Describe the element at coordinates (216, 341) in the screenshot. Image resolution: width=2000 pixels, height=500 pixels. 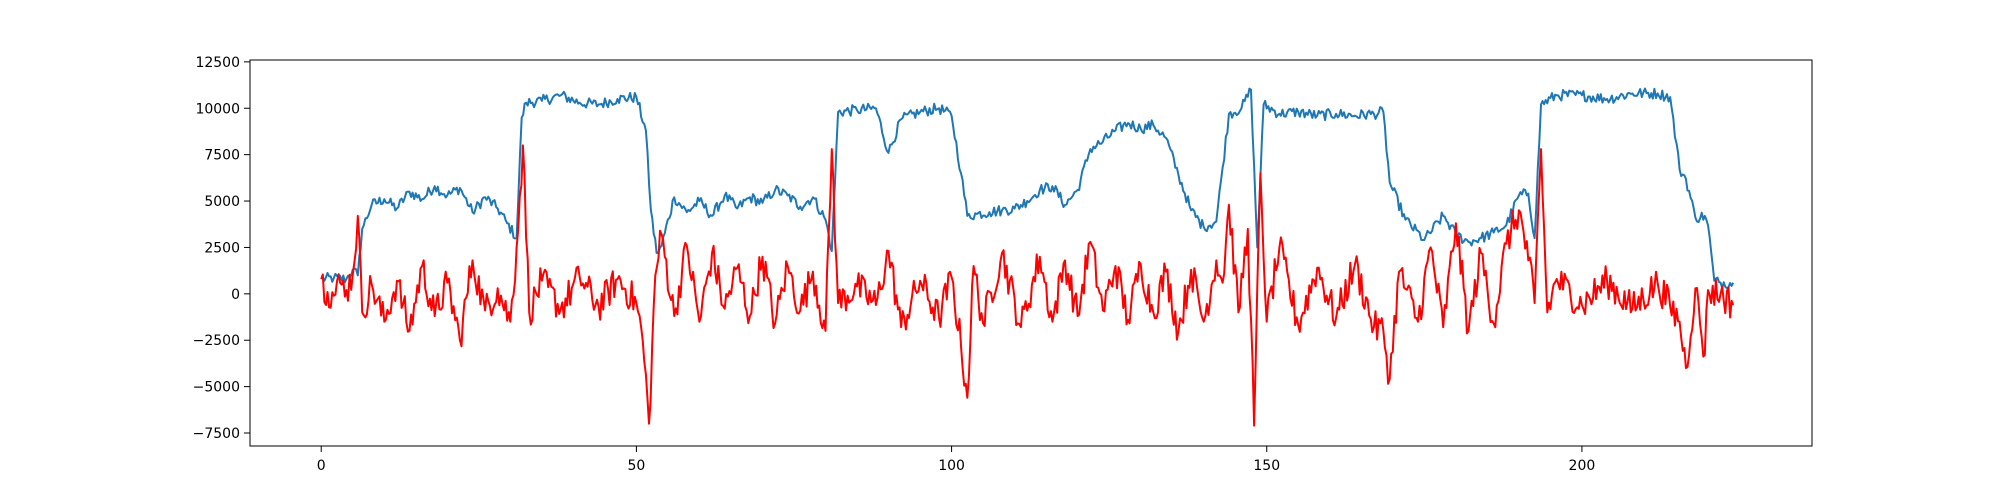
I see `y-tick-label: −2500` at that location.